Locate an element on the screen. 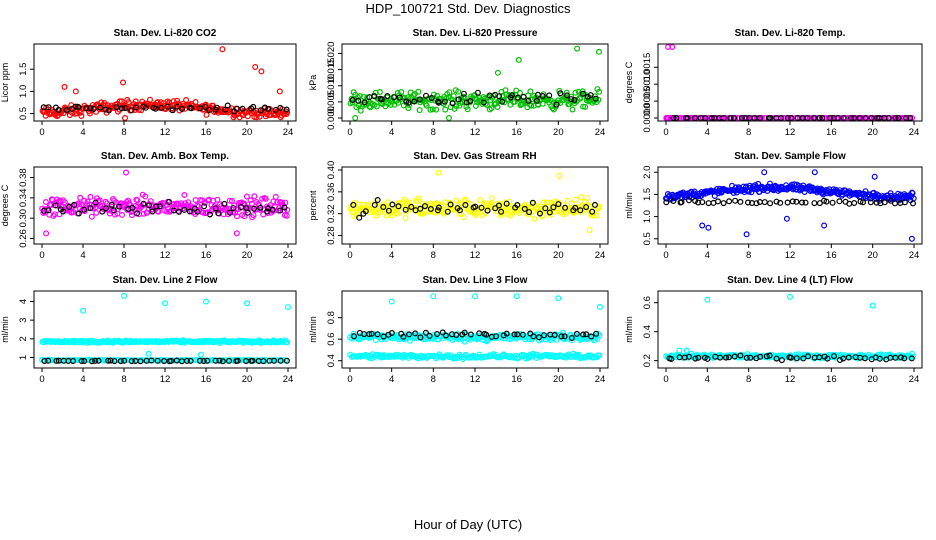 The image size is (936, 540). y-axis-label: kPa is located at coordinates (313, 83).